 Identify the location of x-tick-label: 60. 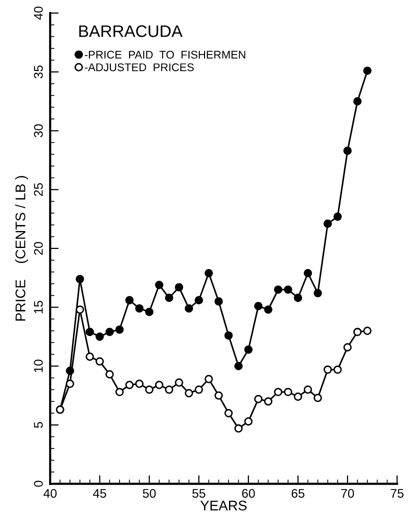
(248, 493).